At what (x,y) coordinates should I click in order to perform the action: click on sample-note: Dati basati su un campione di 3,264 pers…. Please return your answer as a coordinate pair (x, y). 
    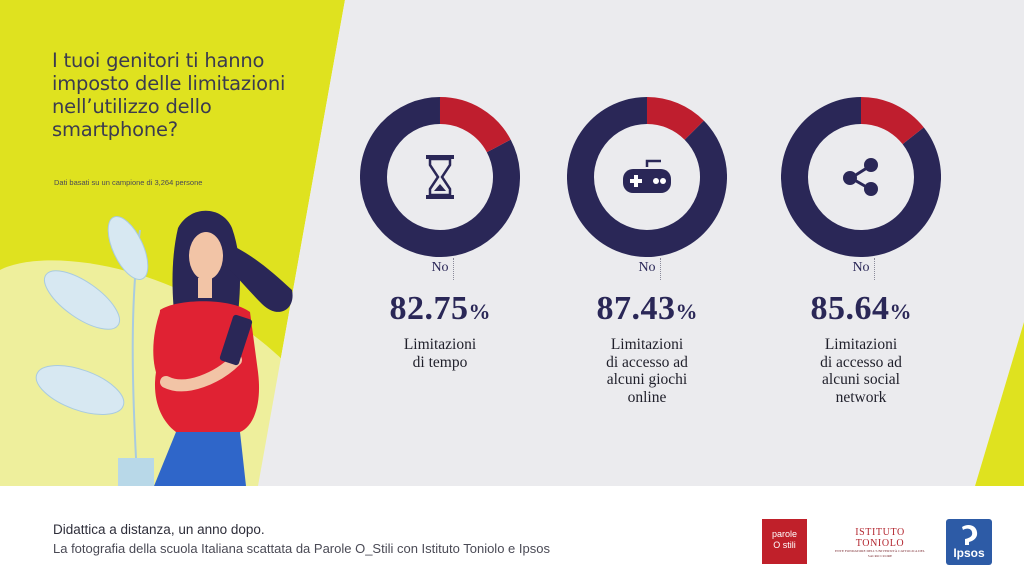
    Looking at the image, I should click on (128, 182).